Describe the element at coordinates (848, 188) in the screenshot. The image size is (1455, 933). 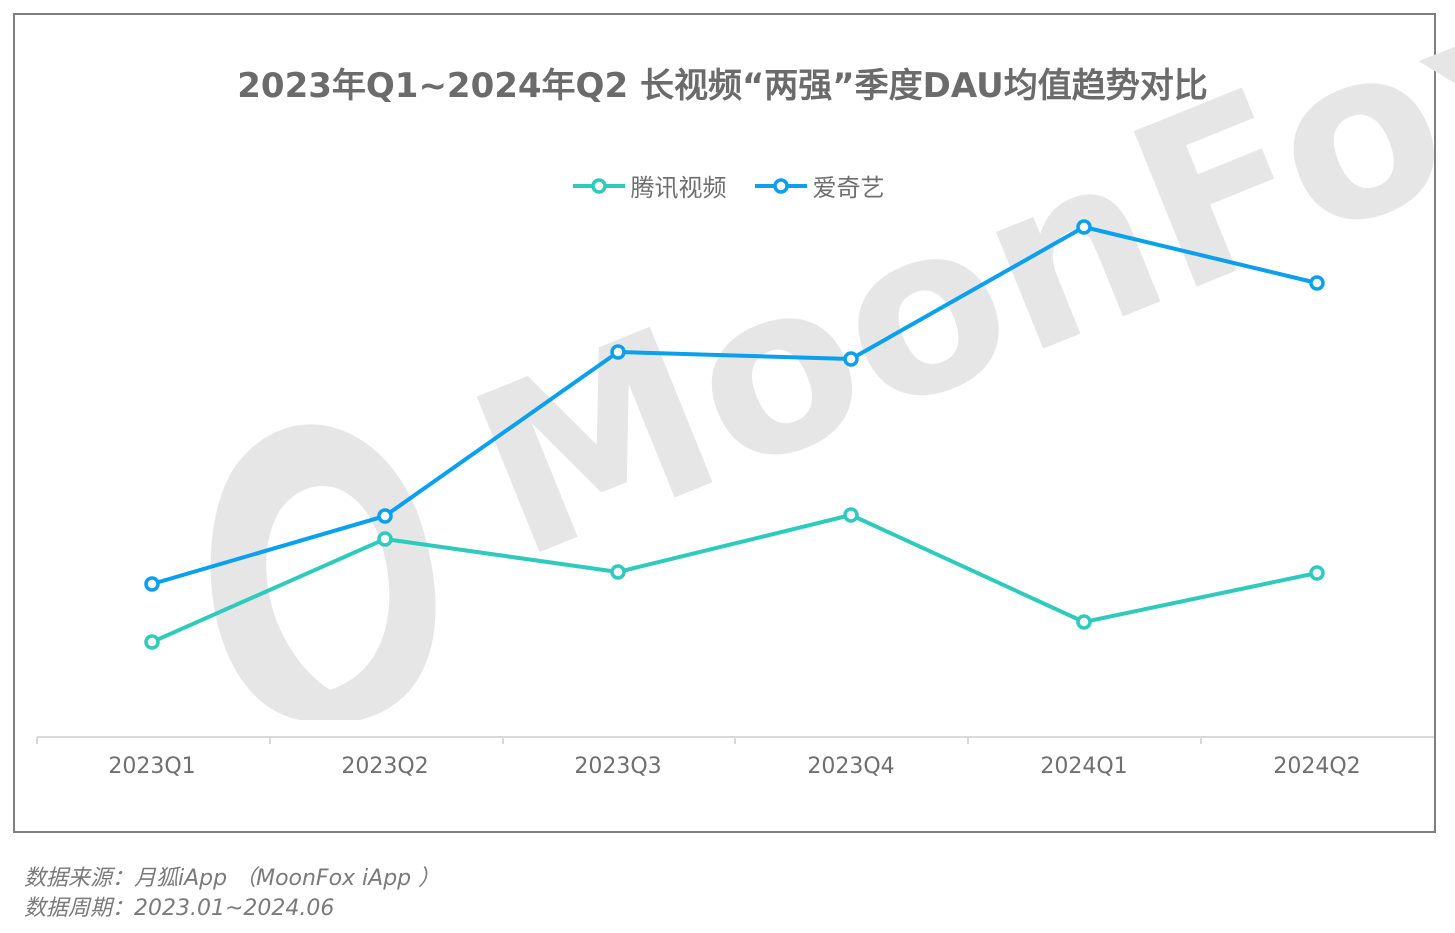
I see `legend-label: 爱奇艺` at that location.